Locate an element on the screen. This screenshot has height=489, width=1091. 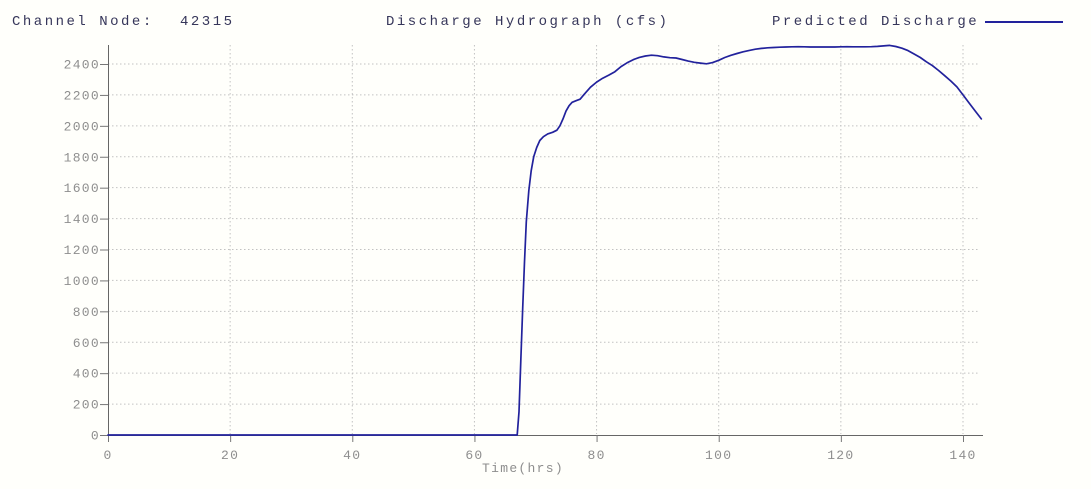
x-tick-label: 120 is located at coordinates (840, 455).